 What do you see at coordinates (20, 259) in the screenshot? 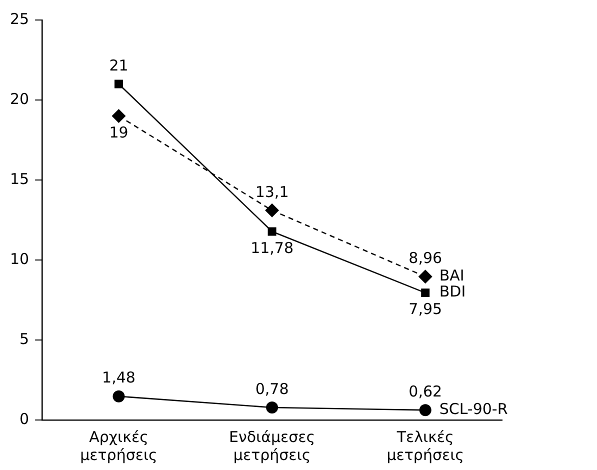
I see `y-tick-label: 10` at bounding box center [20, 259].